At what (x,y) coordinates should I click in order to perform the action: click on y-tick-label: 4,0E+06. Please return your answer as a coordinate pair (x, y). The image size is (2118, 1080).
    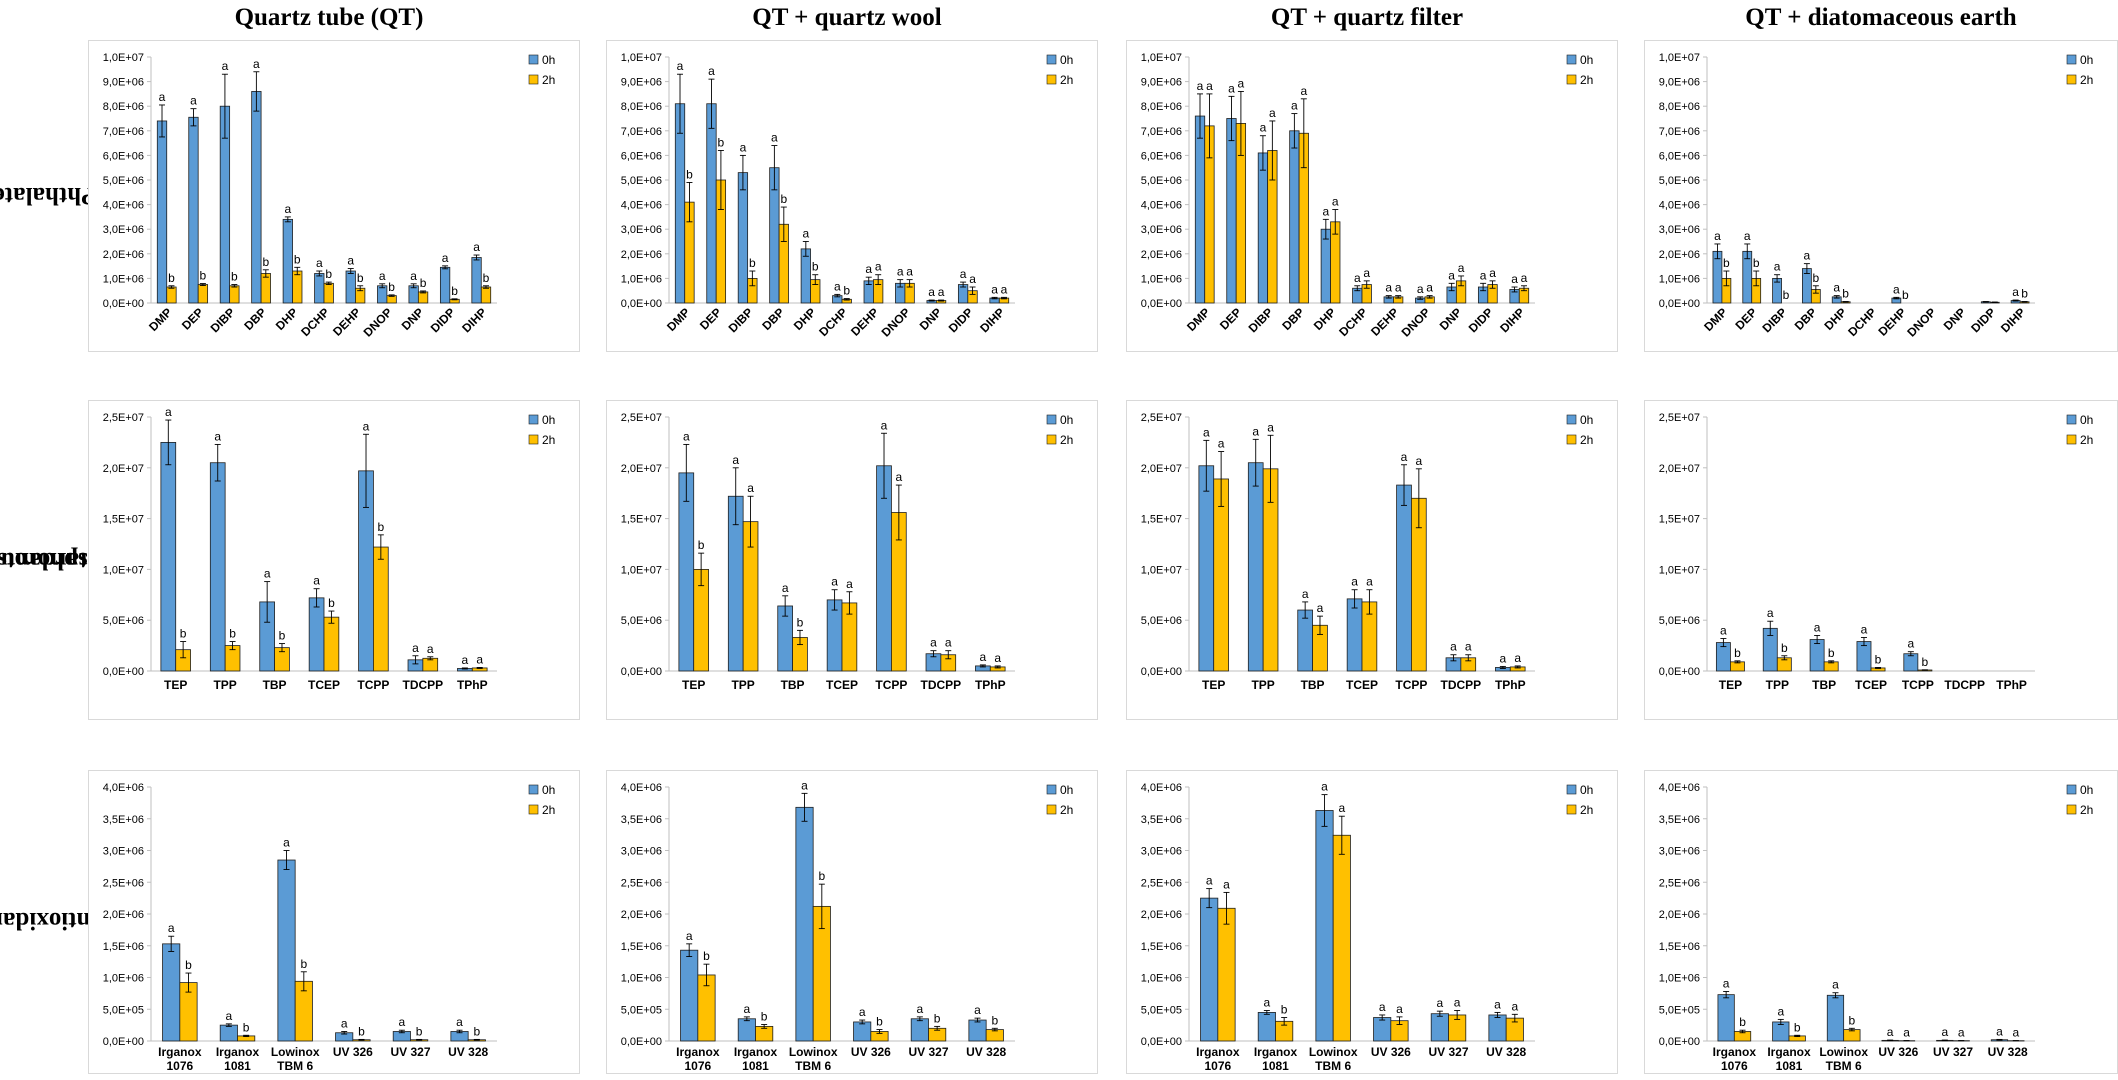
    Looking at the image, I should click on (1161, 206).